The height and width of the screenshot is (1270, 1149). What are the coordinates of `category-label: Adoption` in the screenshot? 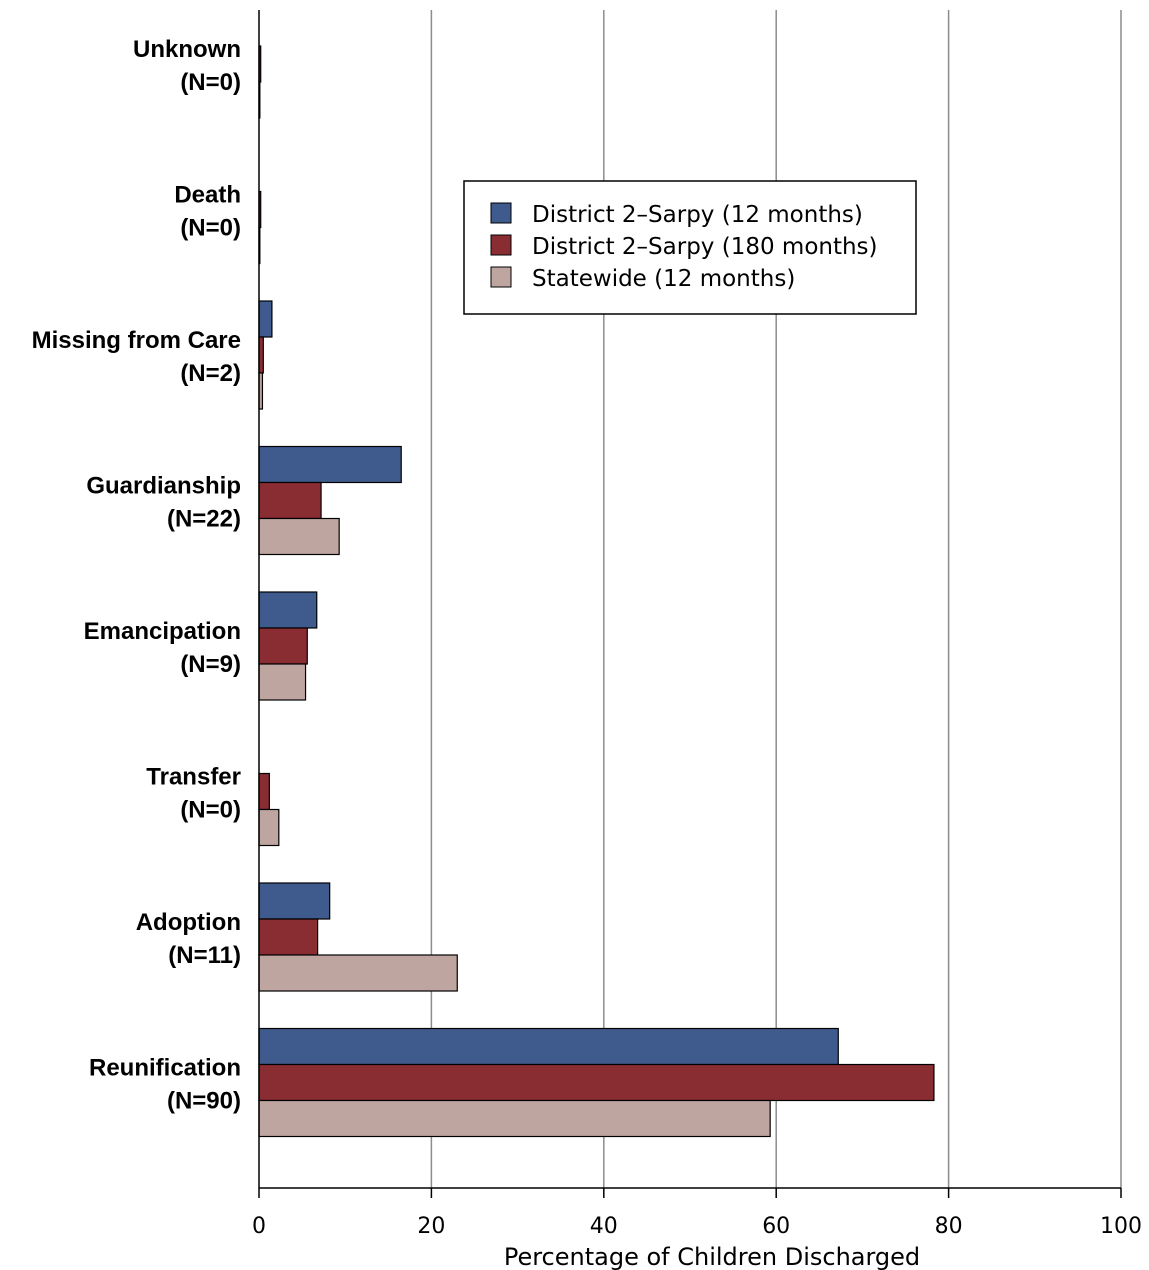 It's located at (188, 922).